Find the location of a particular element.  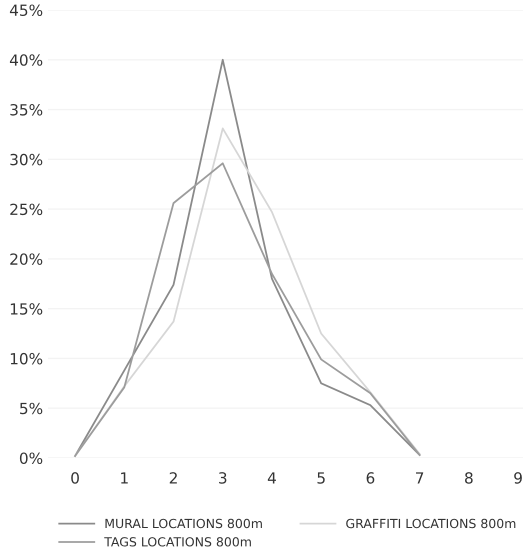

x-tick-label: 4 is located at coordinates (272, 478).